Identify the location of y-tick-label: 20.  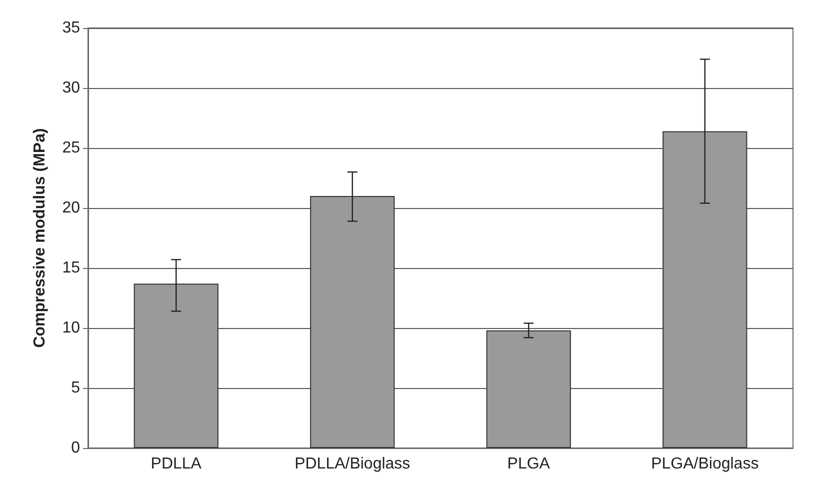
(71, 208).